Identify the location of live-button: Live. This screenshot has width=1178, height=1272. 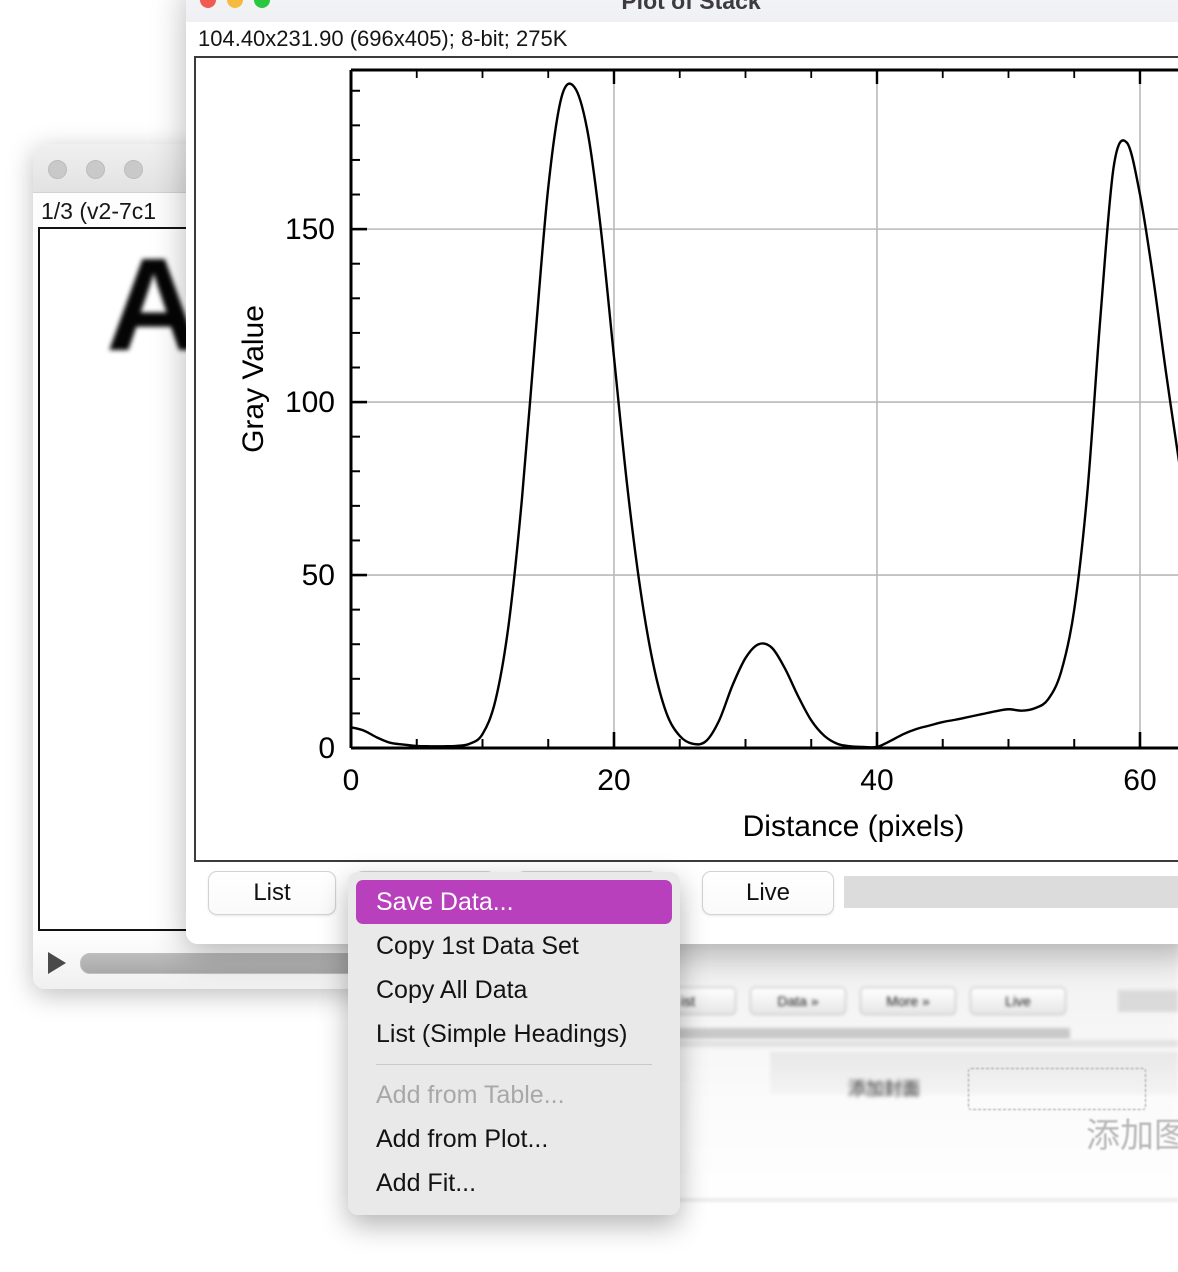
(768, 893).